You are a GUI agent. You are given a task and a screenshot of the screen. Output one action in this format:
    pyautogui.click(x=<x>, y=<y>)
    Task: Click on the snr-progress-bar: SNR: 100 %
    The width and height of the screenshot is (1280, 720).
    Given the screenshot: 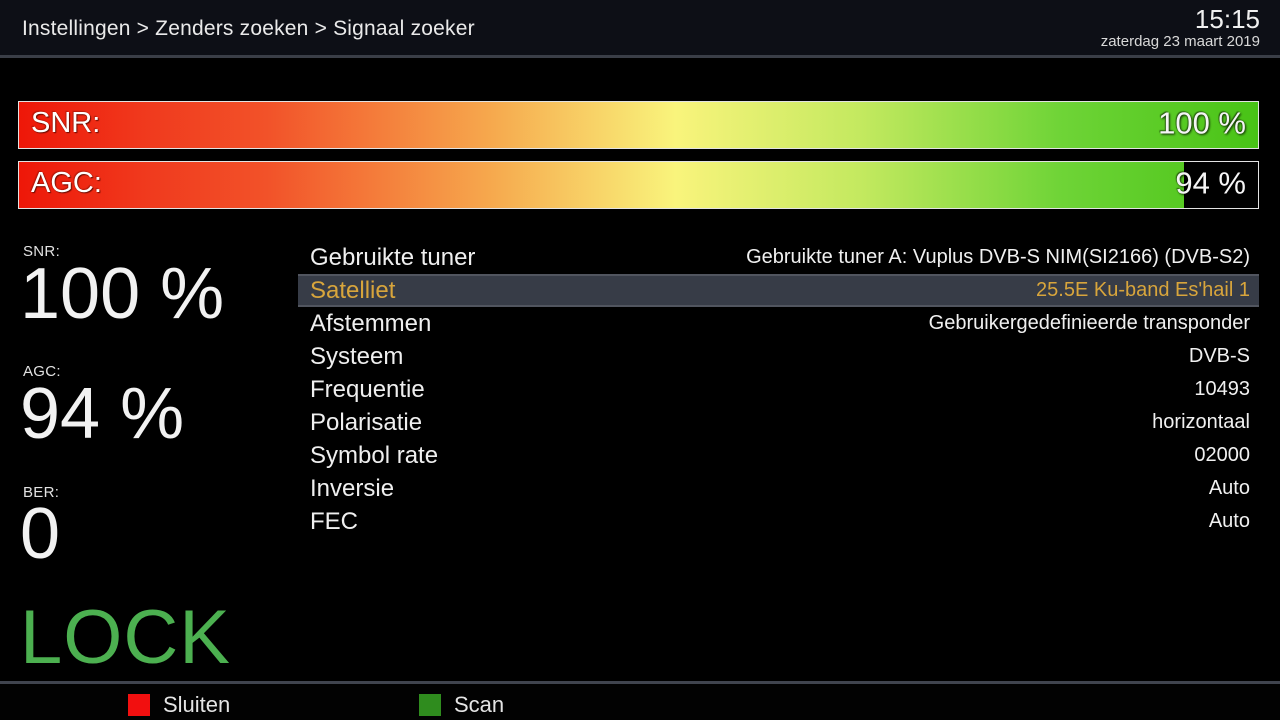 What is the action you would take?
    pyautogui.click(x=638, y=125)
    